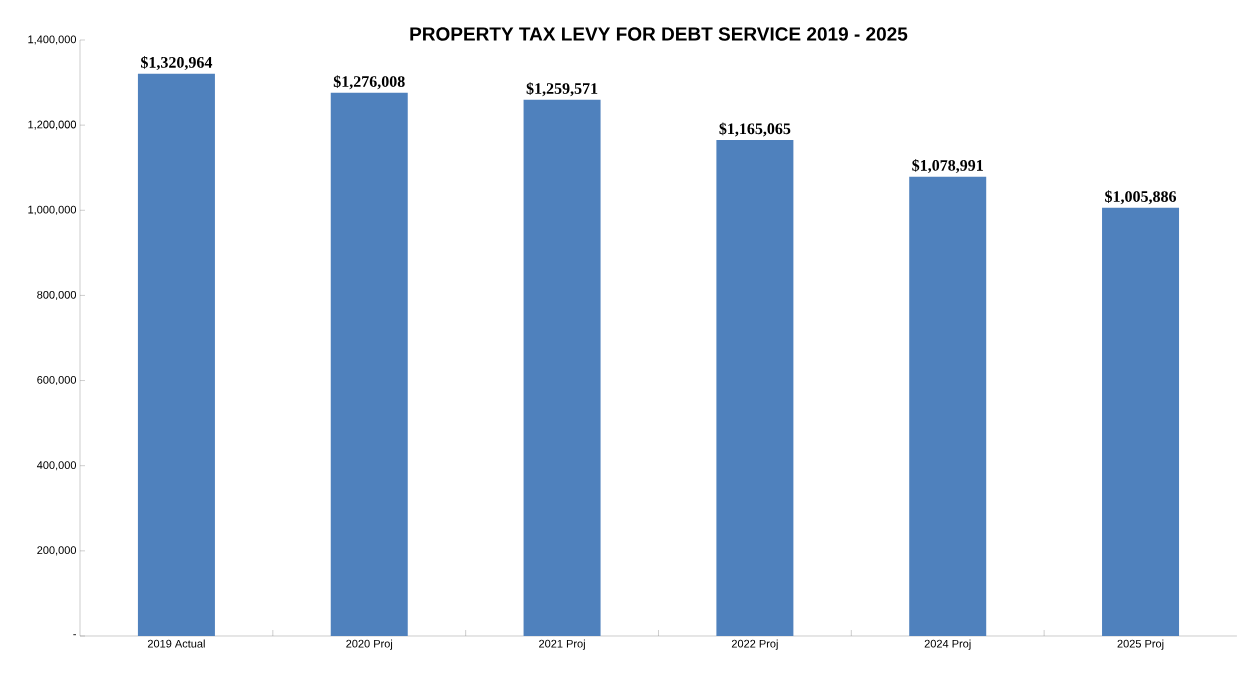 The image size is (1243, 675). Describe the element at coordinates (369, 82) in the screenshot. I see `data-label: $1,276,008` at that location.